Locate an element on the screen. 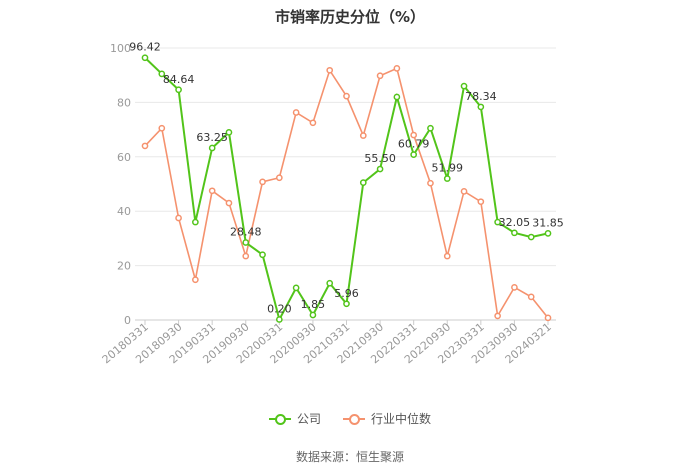 The width and height of the screenshot is (700, 473). legend: 公司 行业中位数 is located at coordinates (350, 418).